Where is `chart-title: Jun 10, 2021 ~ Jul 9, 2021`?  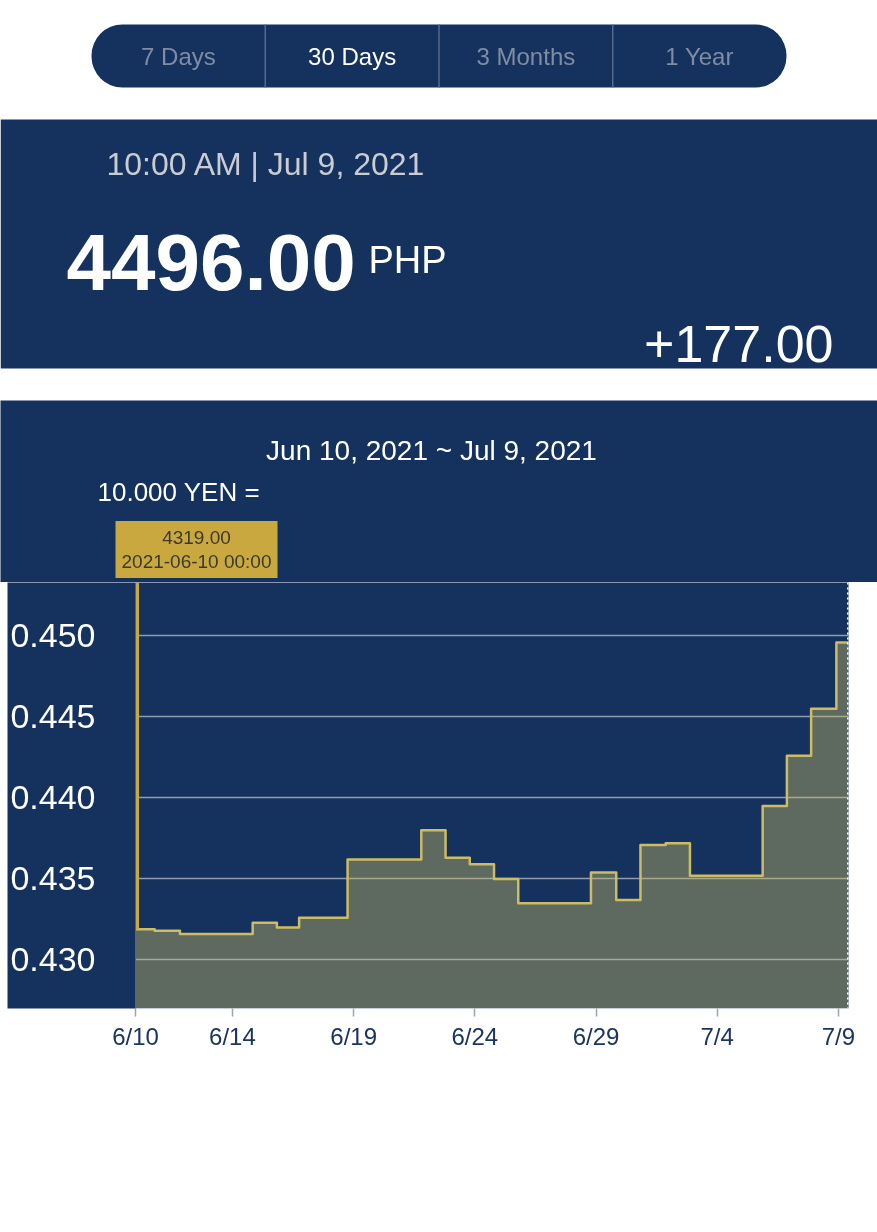 chart-title: Jun 10, 2021 ~ Jul 9, 2021 is located at coordinates (431, 450).